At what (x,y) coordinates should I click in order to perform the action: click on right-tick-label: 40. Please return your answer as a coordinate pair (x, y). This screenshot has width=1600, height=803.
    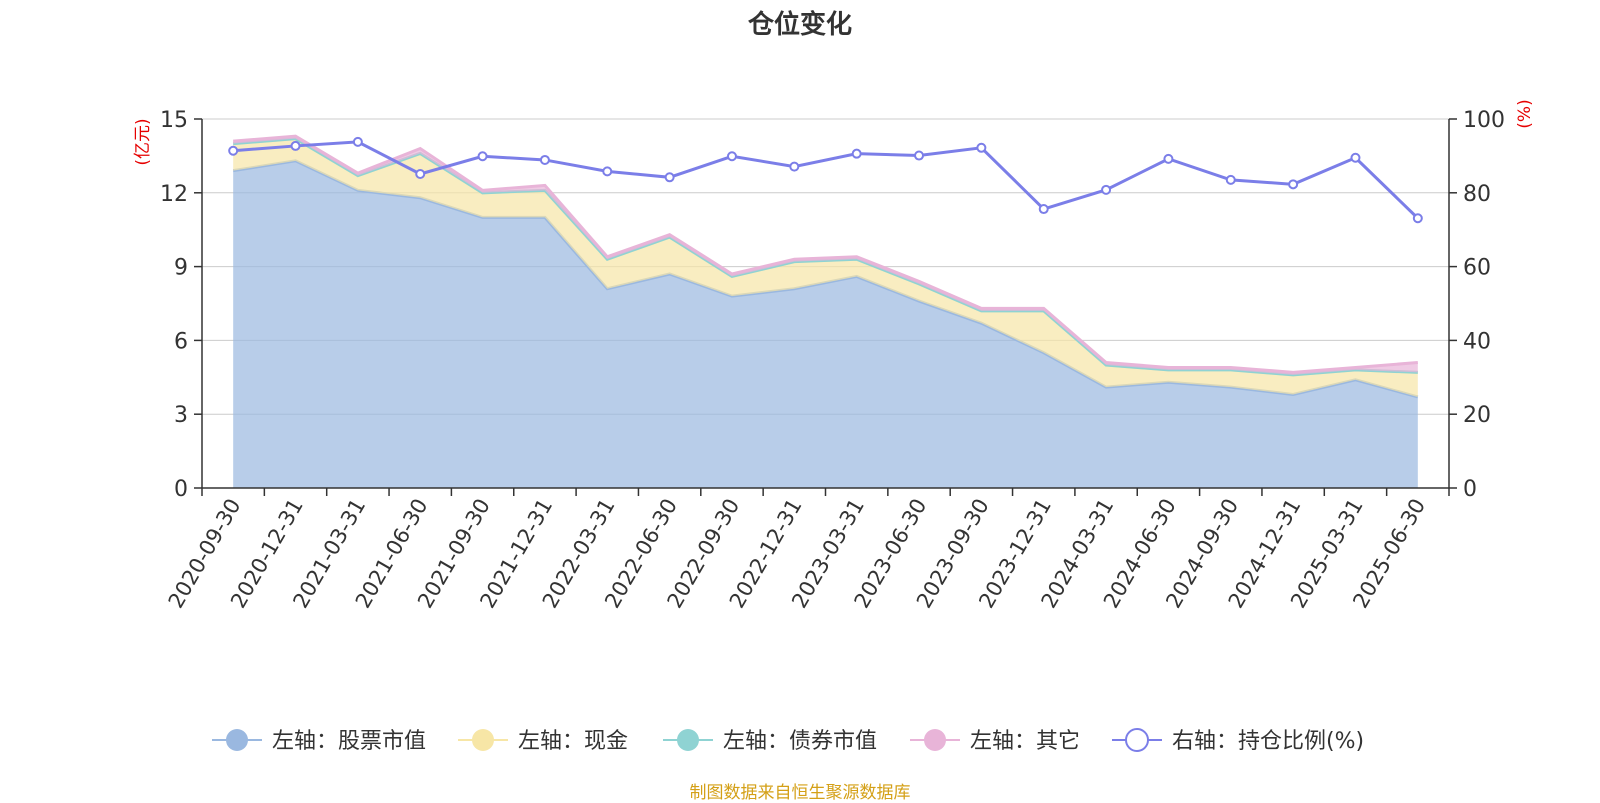
    Looking at the image, I should click on (1477, 341).